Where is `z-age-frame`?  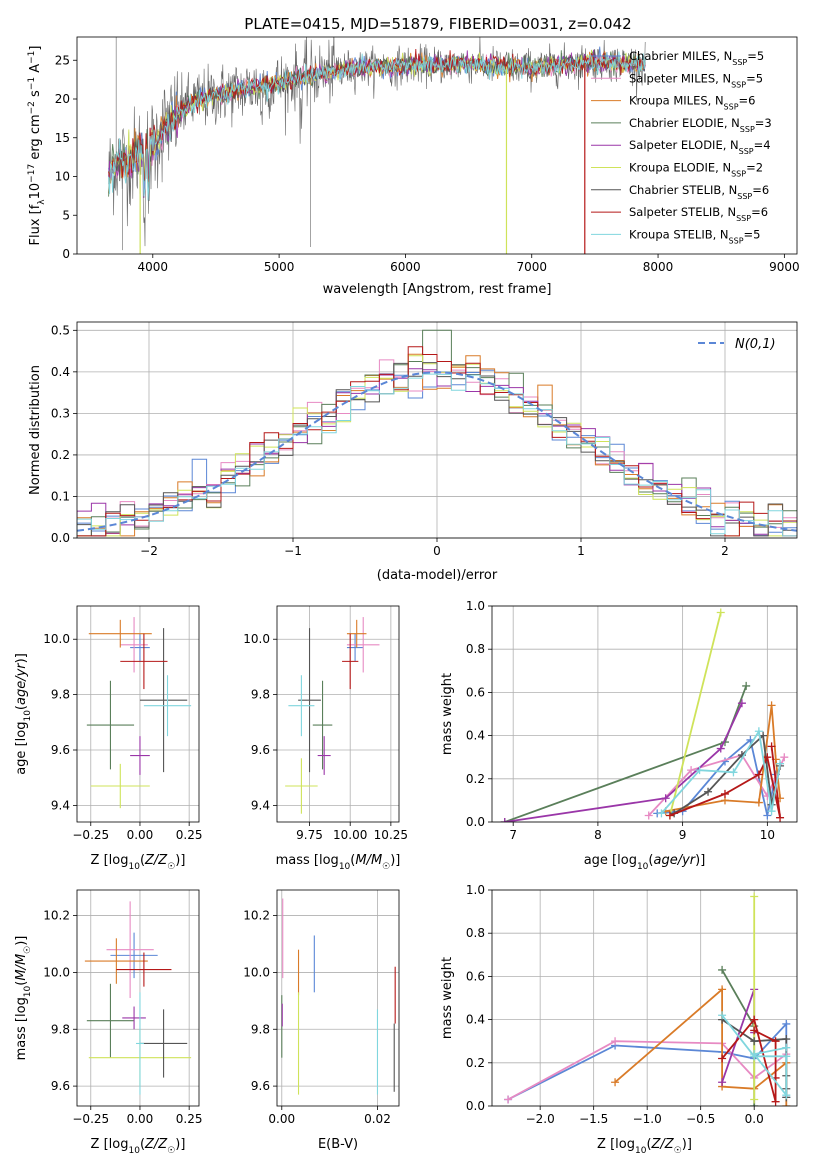
z-age-frame is located at coordinates (138, 714).